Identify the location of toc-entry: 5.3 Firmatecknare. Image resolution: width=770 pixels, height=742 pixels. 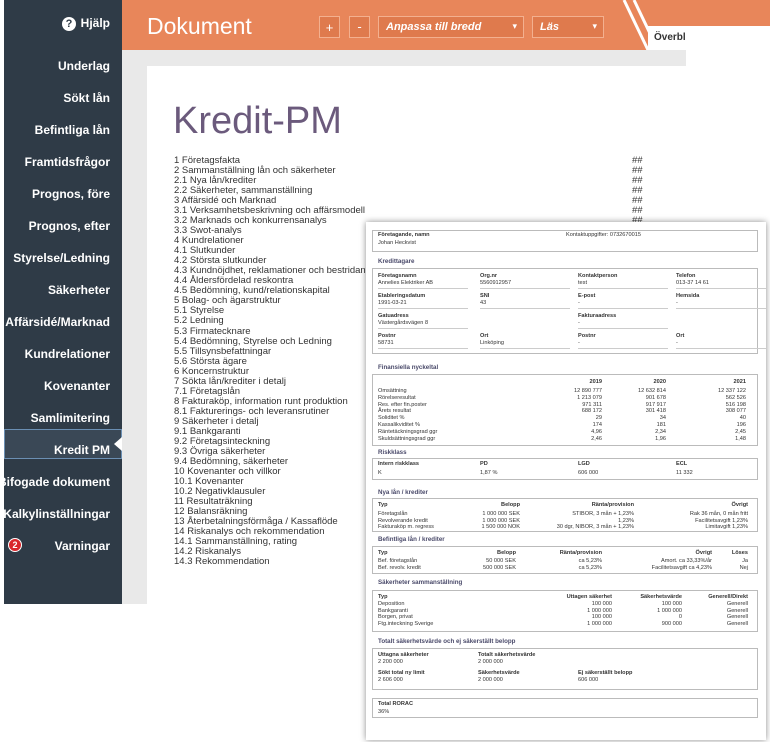
(212, 331).